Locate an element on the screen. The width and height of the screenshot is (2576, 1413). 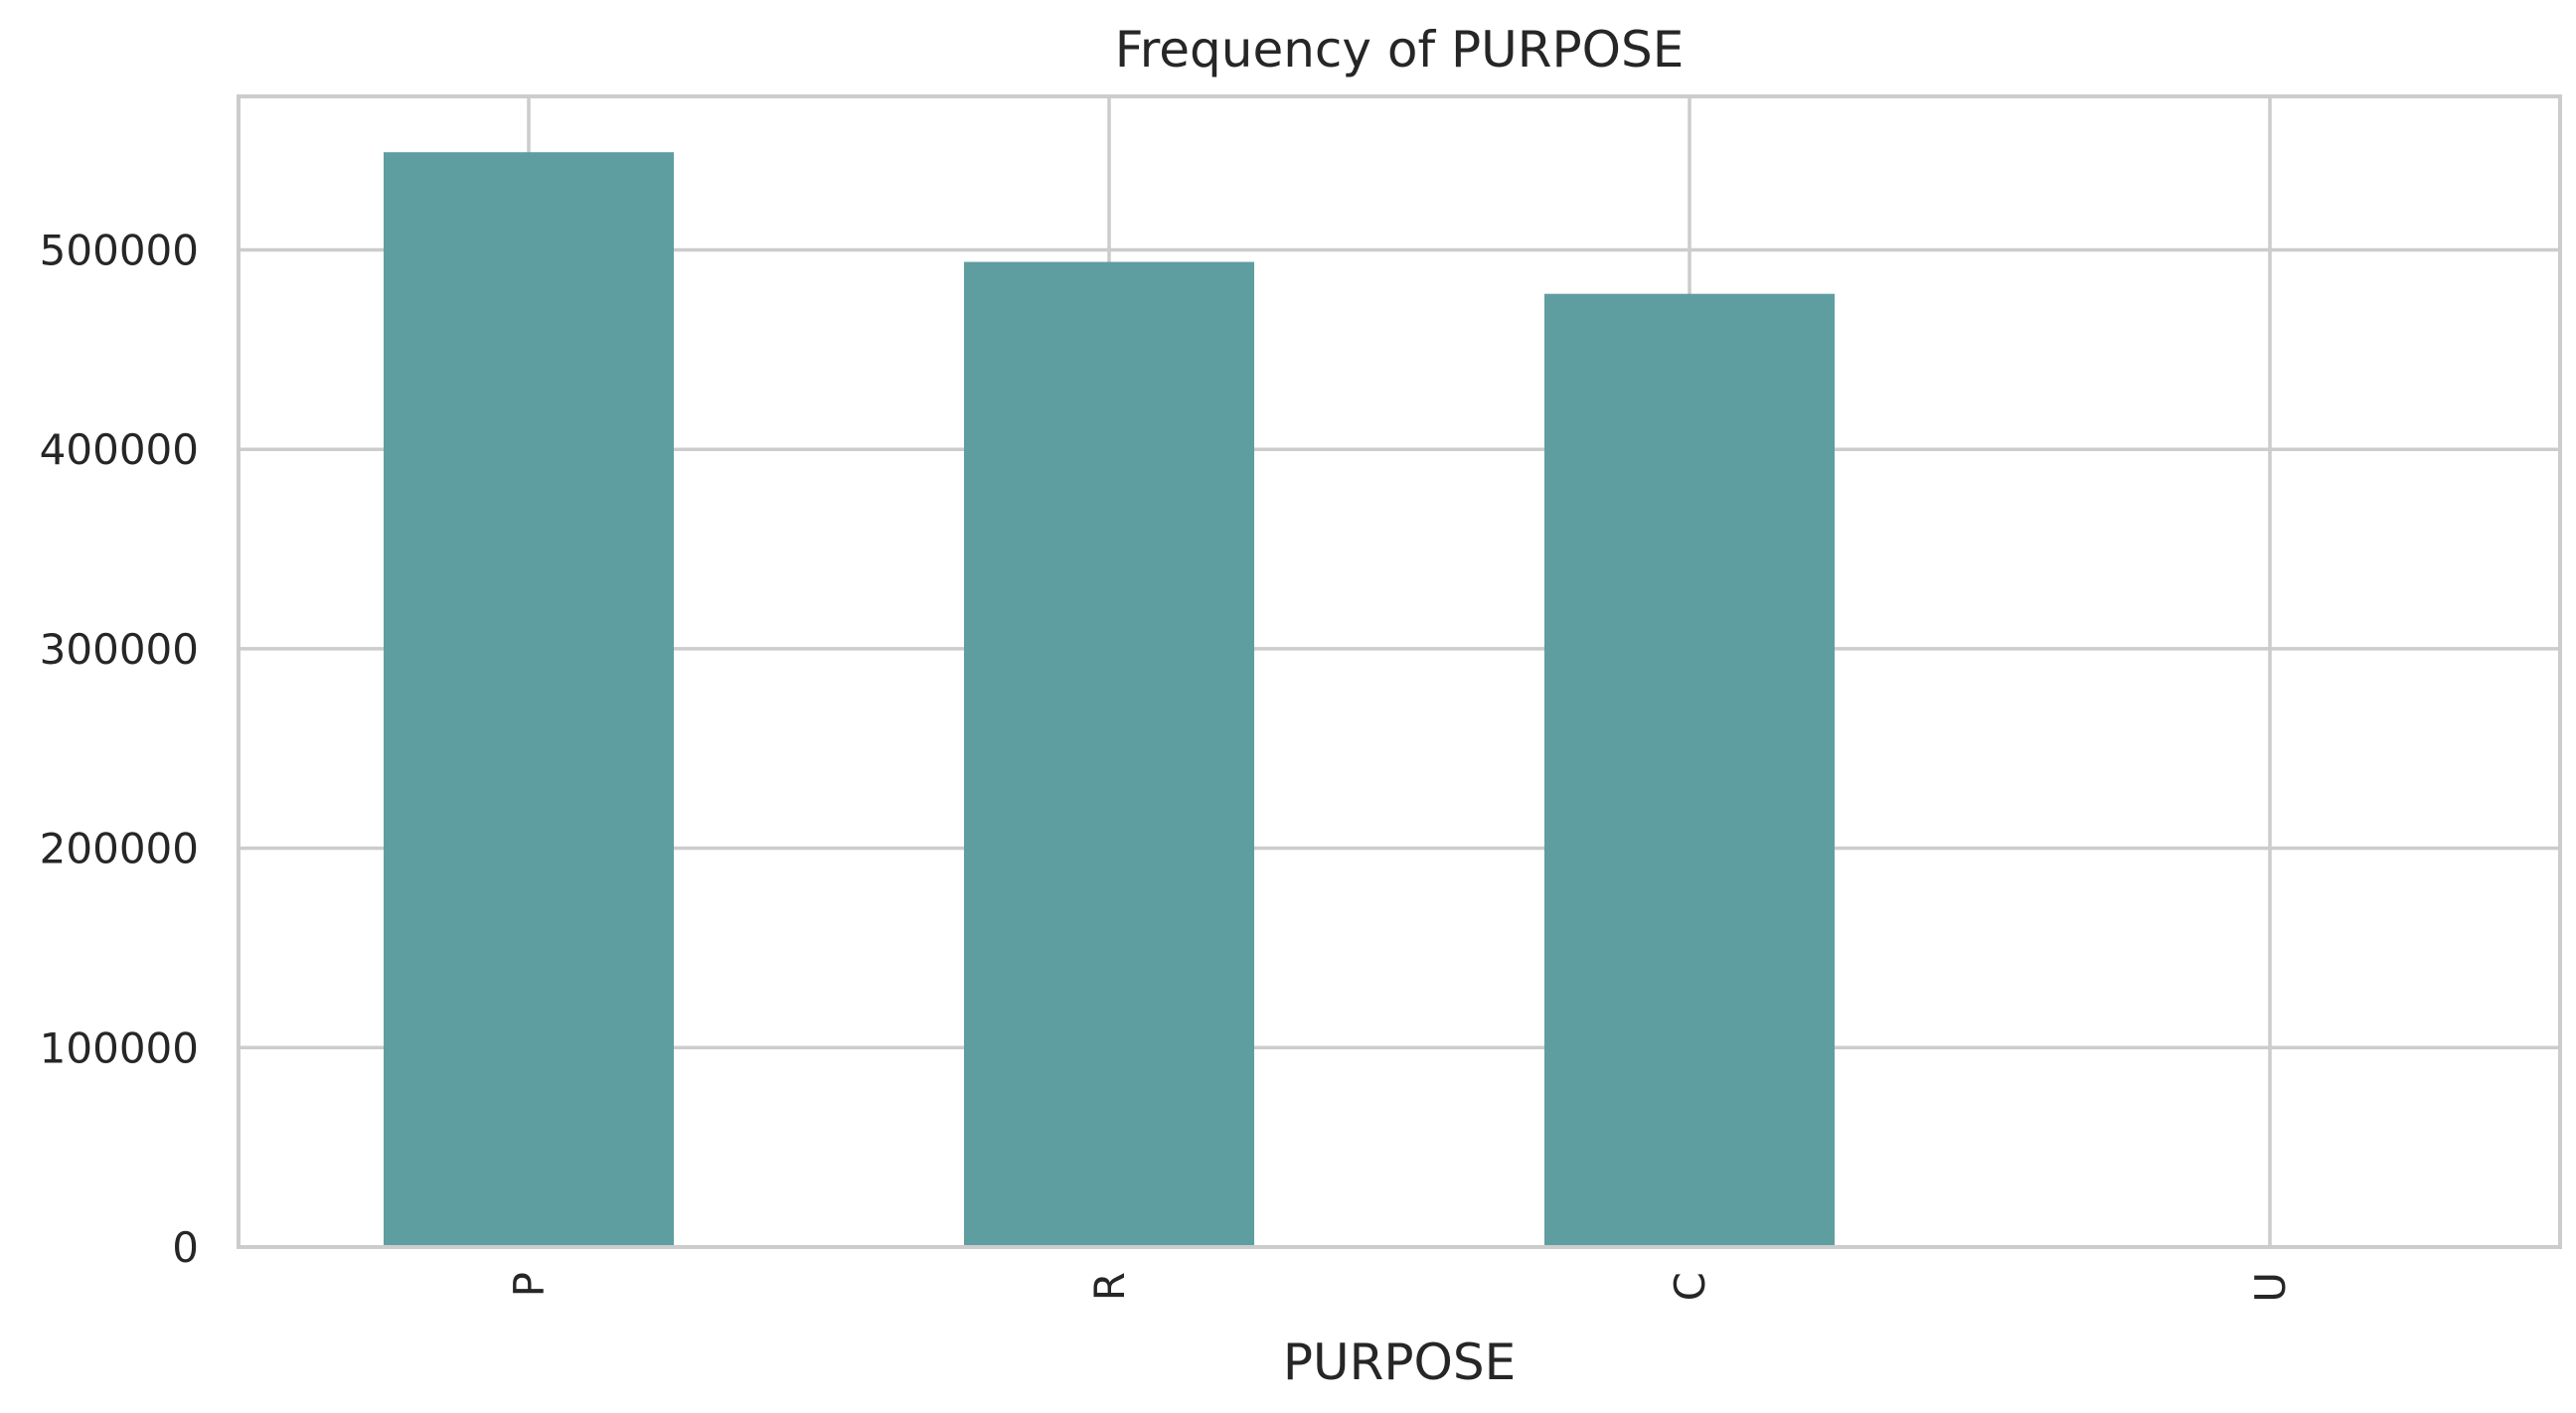
y-tick-label: 100000 is located at coordinates (119, 1047).